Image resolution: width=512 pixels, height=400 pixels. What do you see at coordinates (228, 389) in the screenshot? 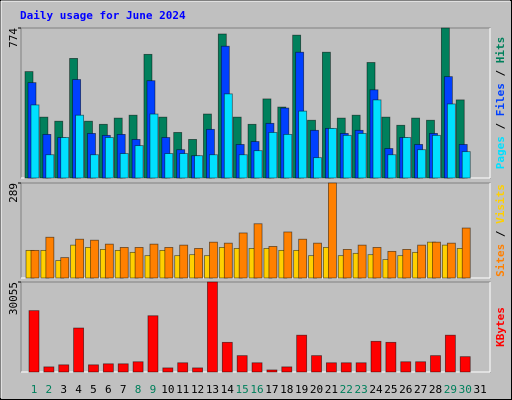
I see `x-tick-label: 14` at bounding box center [228, 389].